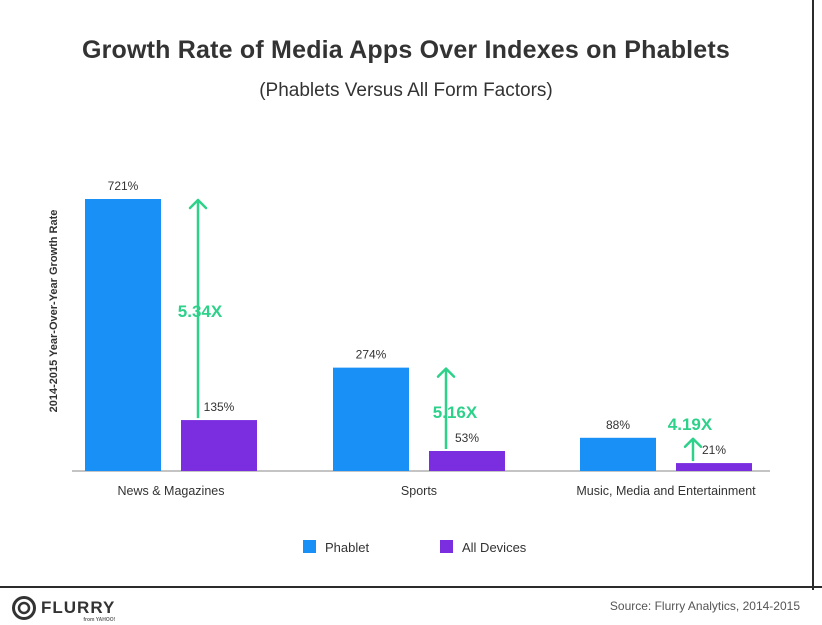 This screenshot has width=822, height=625. Describe the element at coordinates (411, 587) in the screenshot. I see `footer-divider` at that location.